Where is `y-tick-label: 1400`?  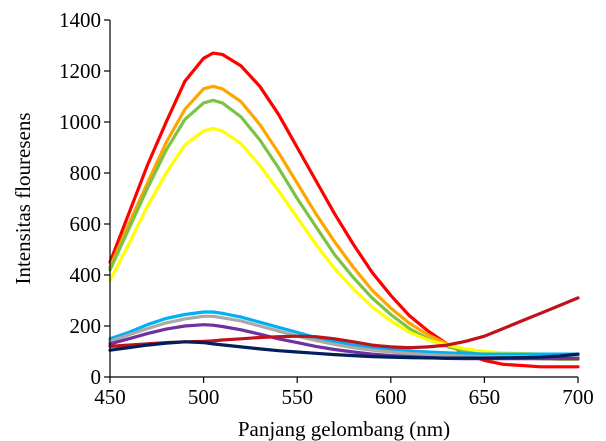
y-tick-label: 1400 is located at coordinates (80, 20).